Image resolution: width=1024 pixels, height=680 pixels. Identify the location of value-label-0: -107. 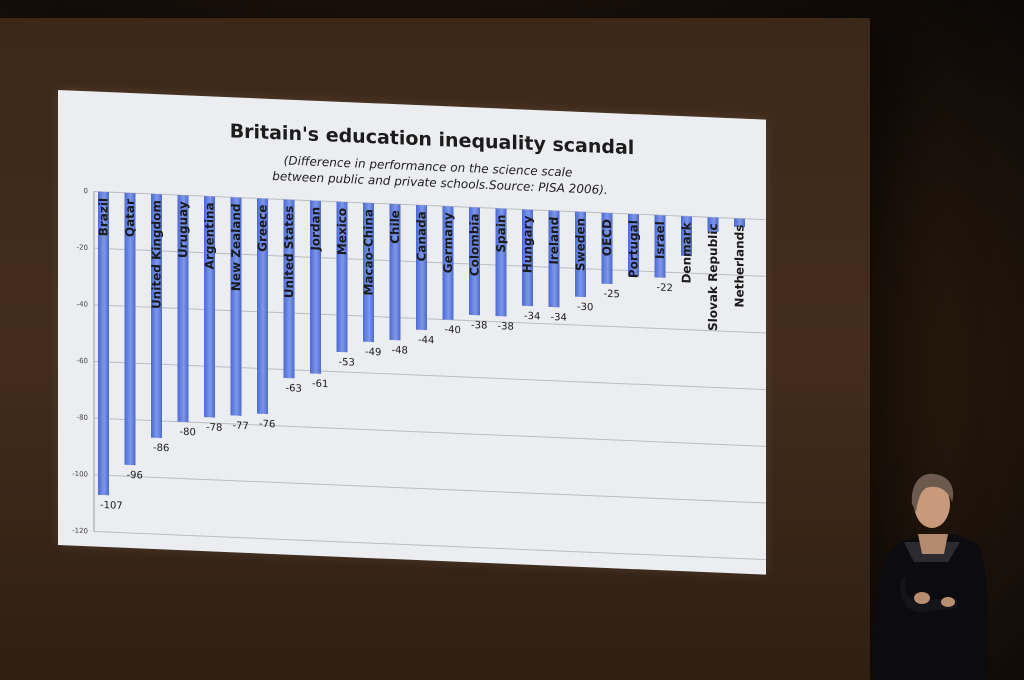
(111, 506).